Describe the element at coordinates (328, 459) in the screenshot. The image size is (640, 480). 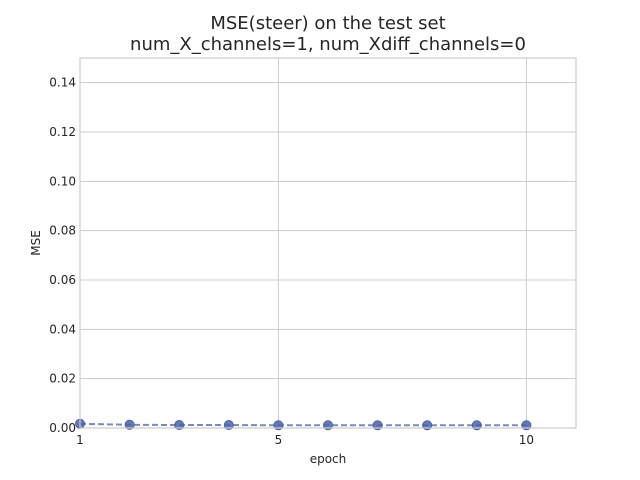
I see `x-axis-label: epoch` at that location.